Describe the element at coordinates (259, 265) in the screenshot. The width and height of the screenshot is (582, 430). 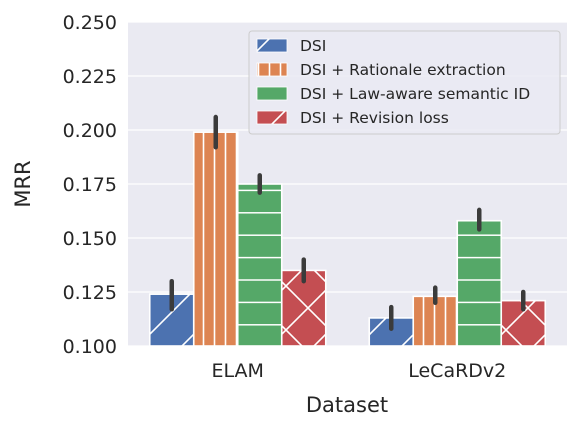
I see `bar-elam-dsi-law-aware-semantic-id-hatch` at that location.